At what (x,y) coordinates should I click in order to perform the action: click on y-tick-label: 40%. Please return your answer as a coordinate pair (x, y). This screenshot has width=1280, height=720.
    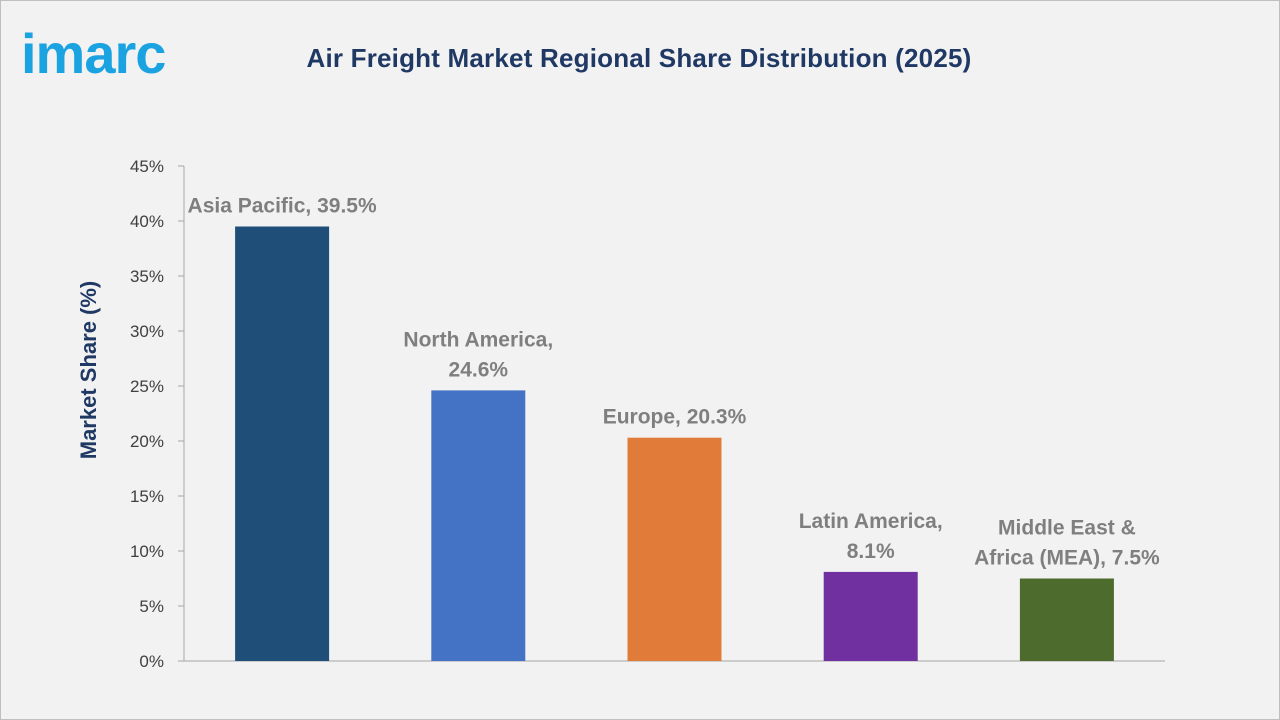
    Looking at the image, I should click on (147, 221).